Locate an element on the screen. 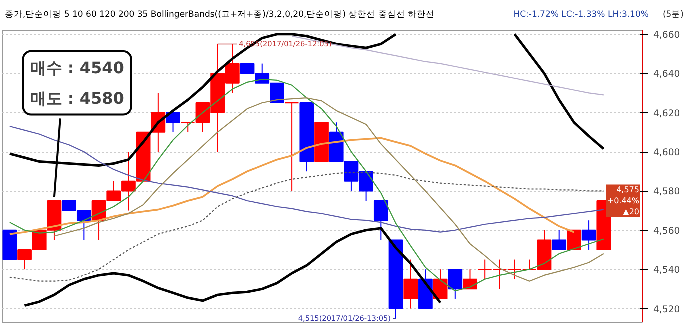 Image resolution: width=683 pixels, height=326 pixels. y-tick-label: 4,540 is located at coordinates (667, 270).